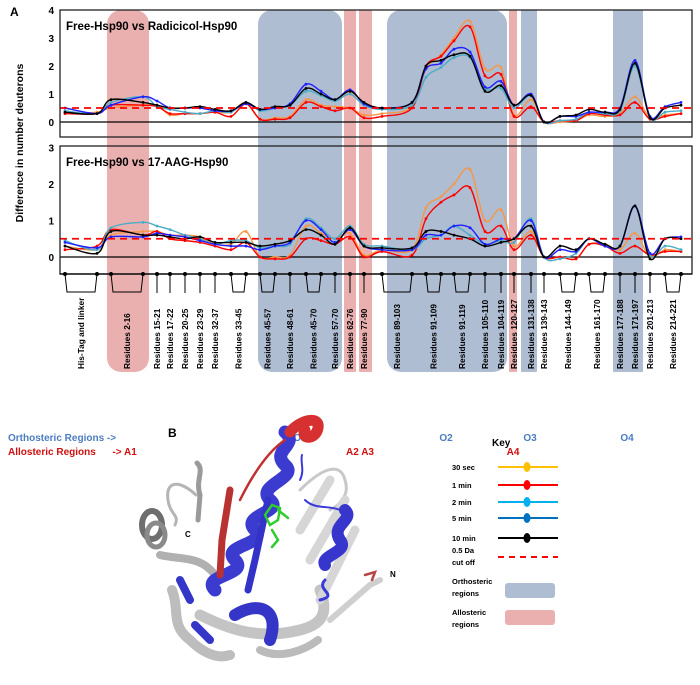 The width and height of the screenshot is (700, 685). What do you see at coordinates (51, 222) in the screenshot?
I see `y-tick-label: 1` at bounding box center [51, 222].